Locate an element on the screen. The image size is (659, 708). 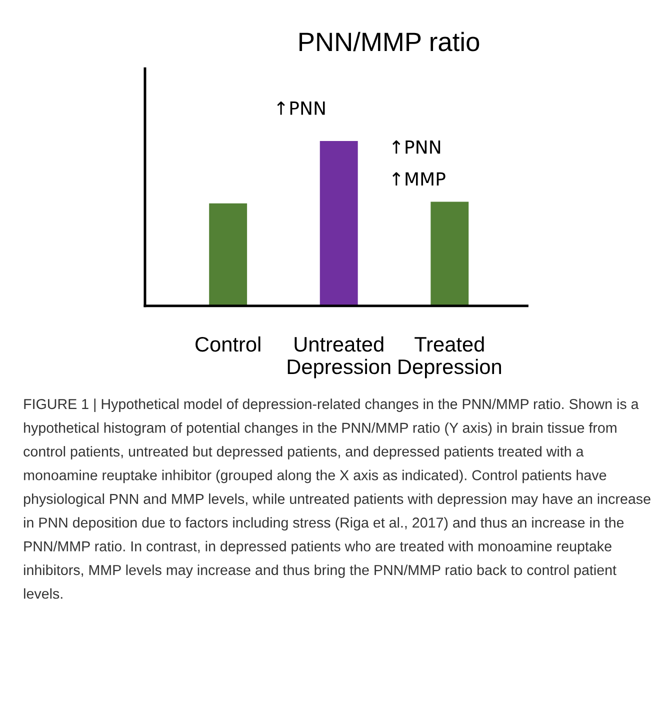
text: ↑PNN is located at coordinates (301, 108).